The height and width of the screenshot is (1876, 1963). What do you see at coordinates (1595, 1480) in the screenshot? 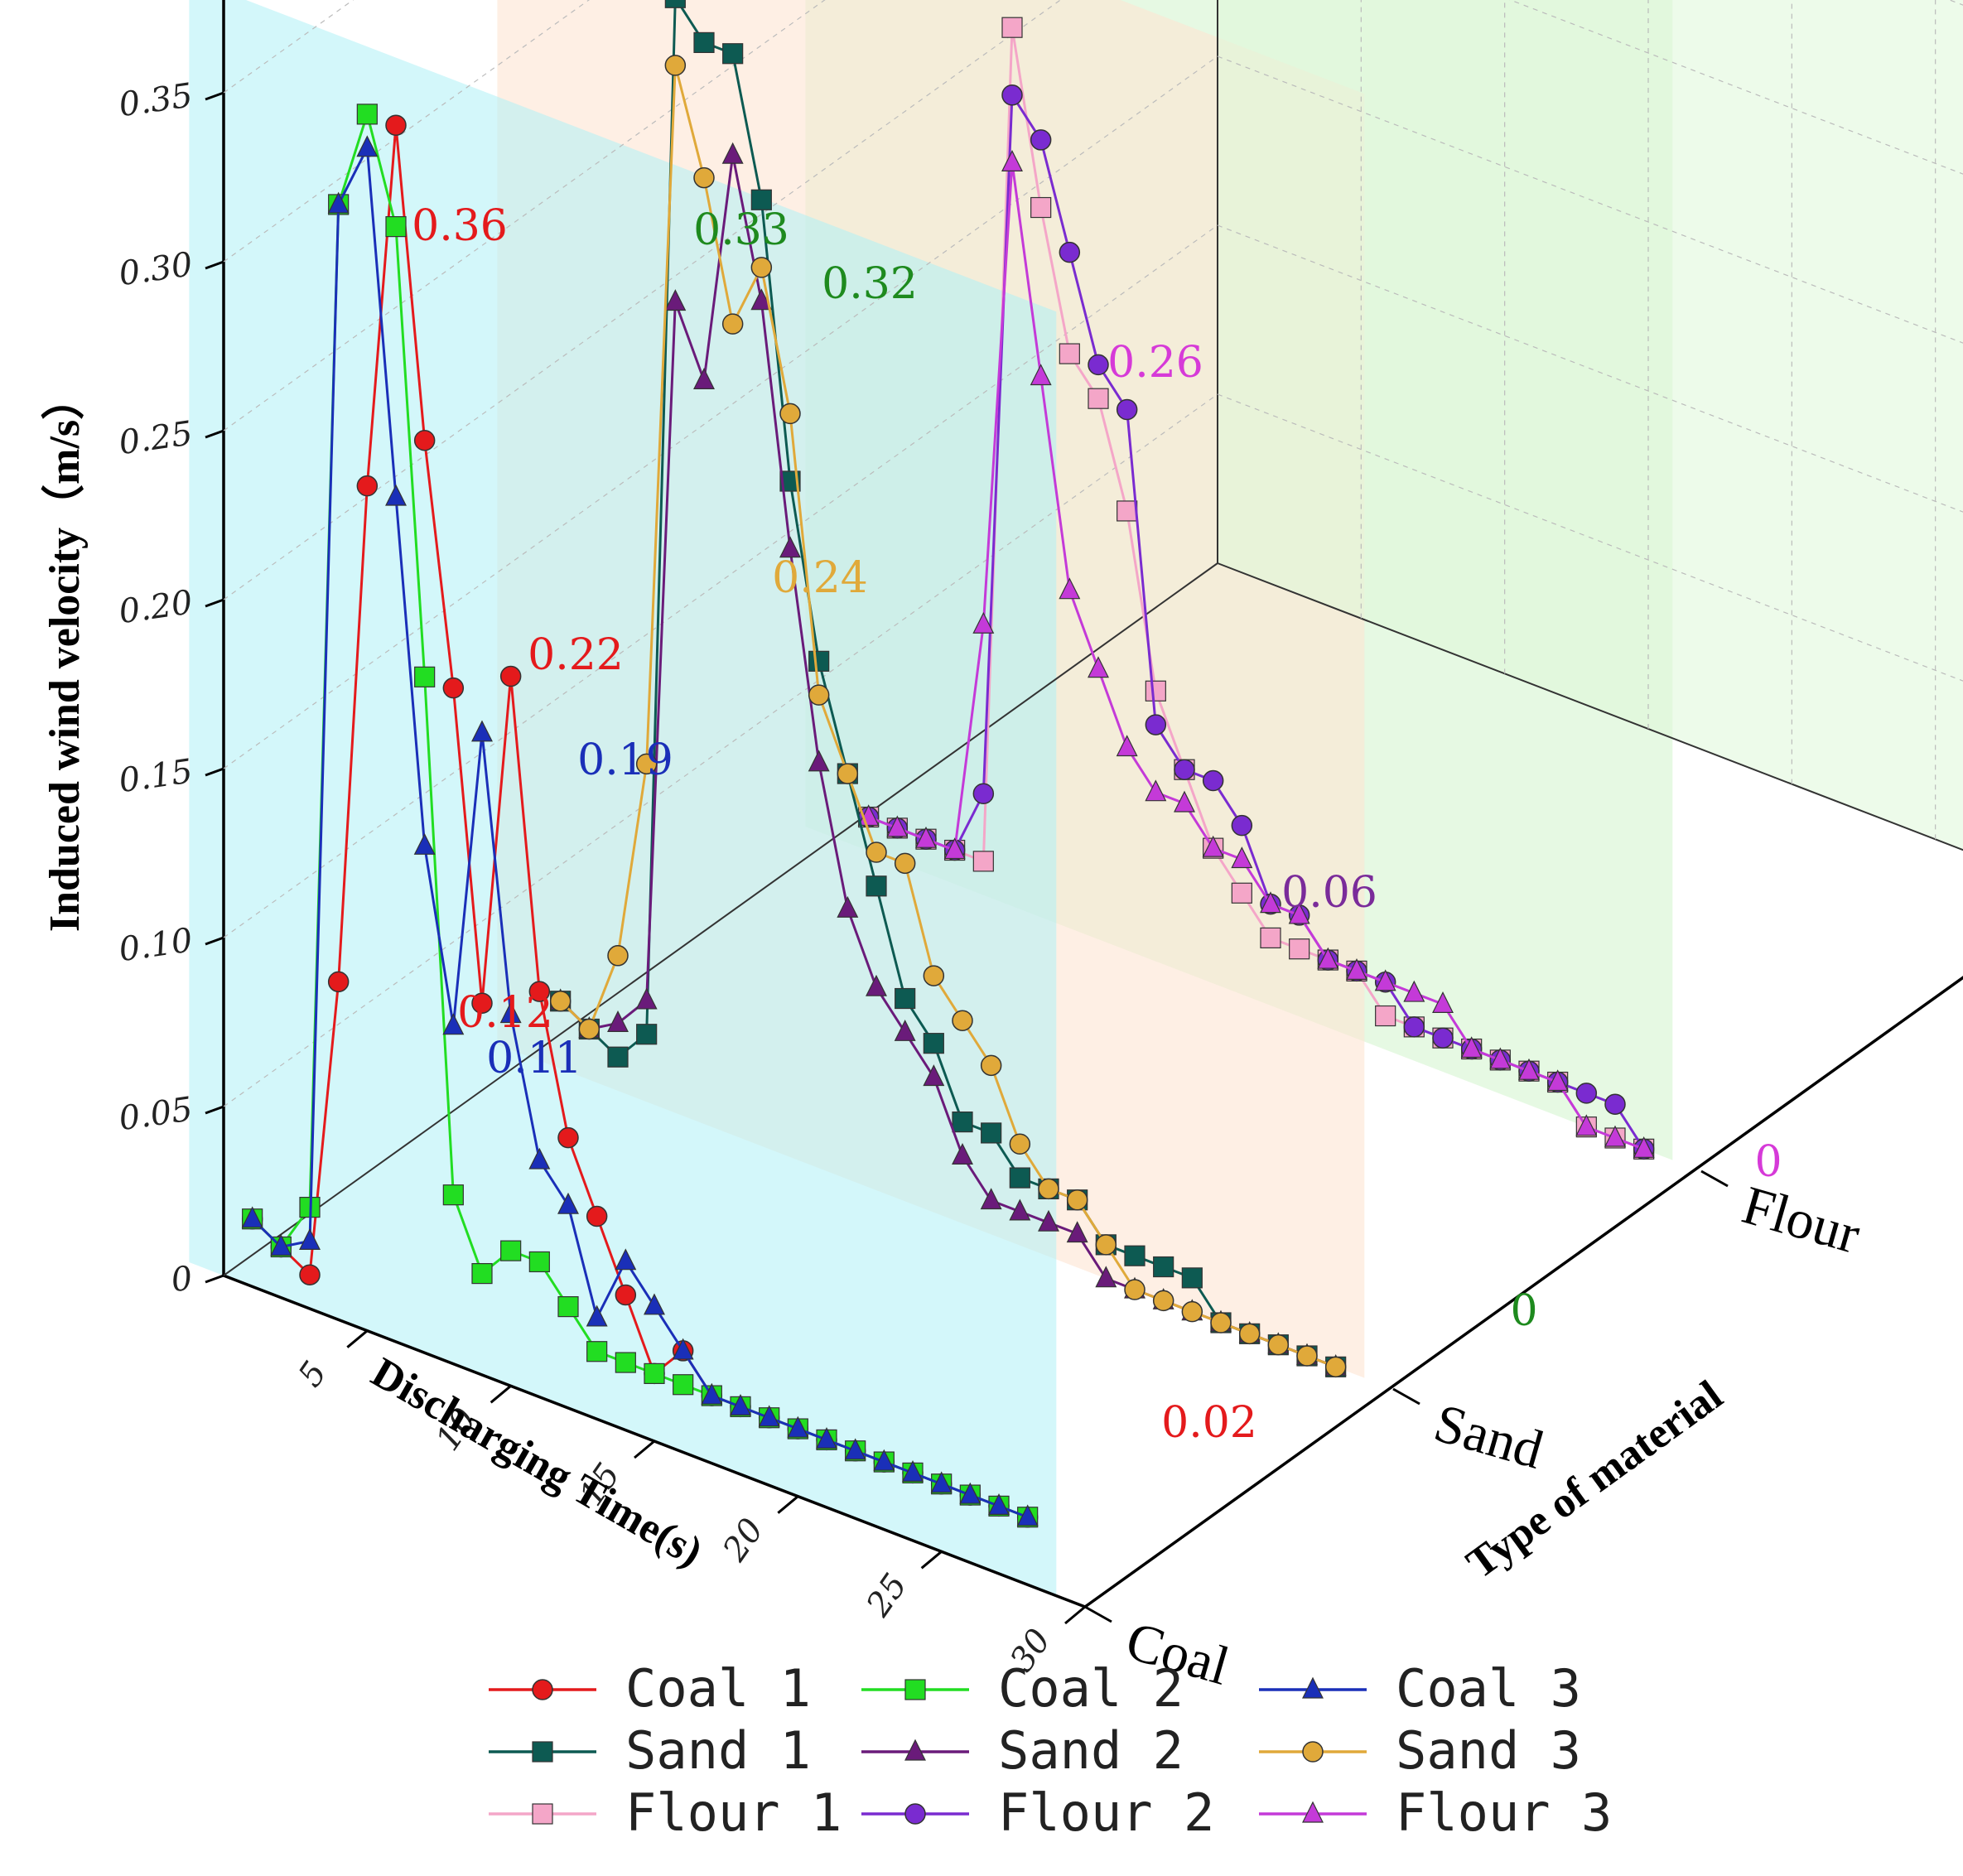
I see `z-axis-title: Type of material` at bounding box center [1595, 1480].